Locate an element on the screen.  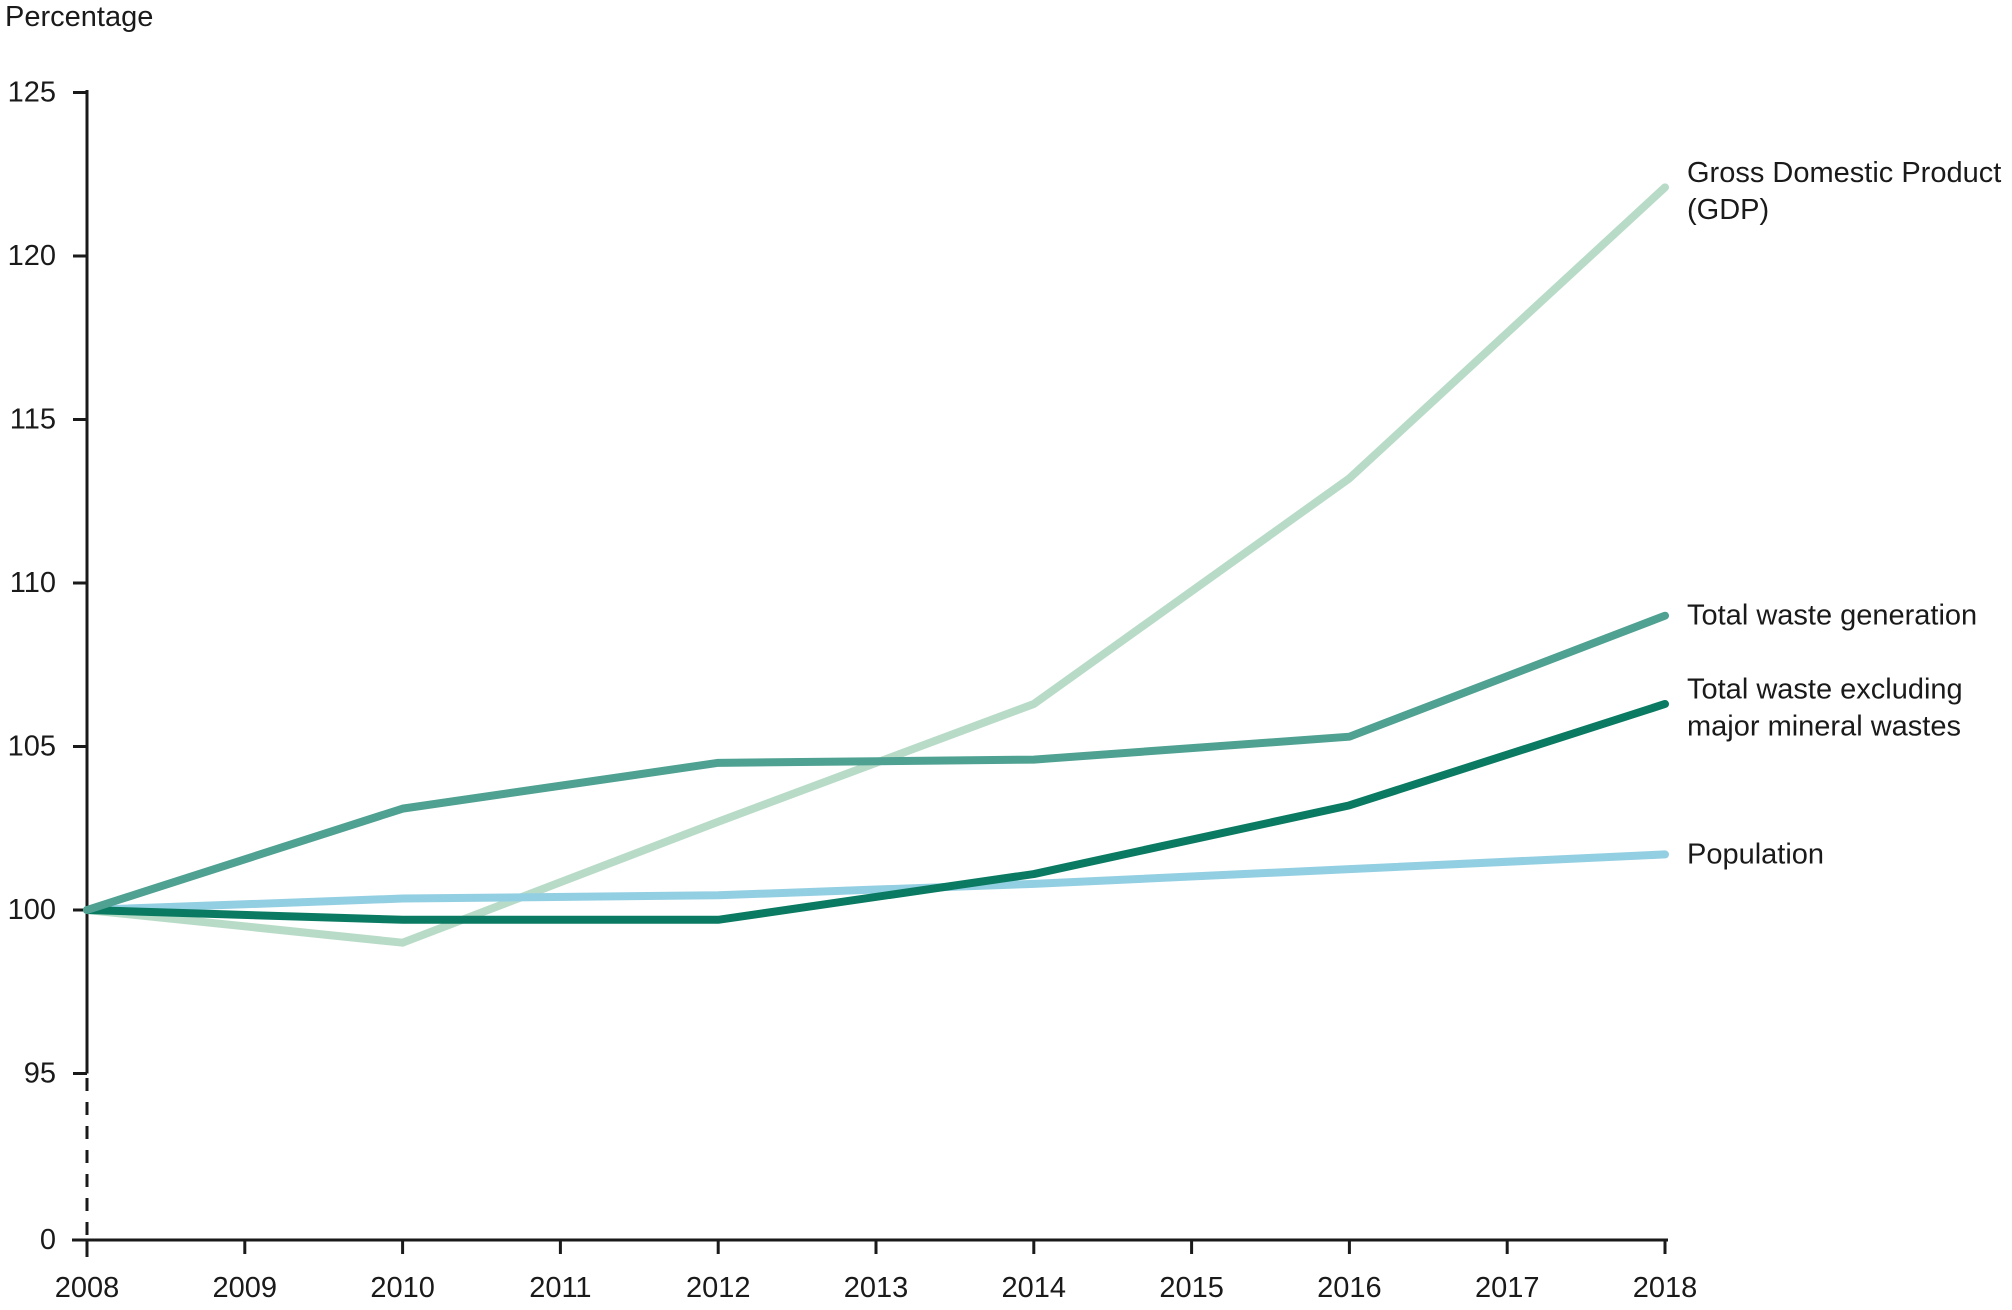
x-tick-label-2014: 2014 is located at coordinates (1034, 1288).